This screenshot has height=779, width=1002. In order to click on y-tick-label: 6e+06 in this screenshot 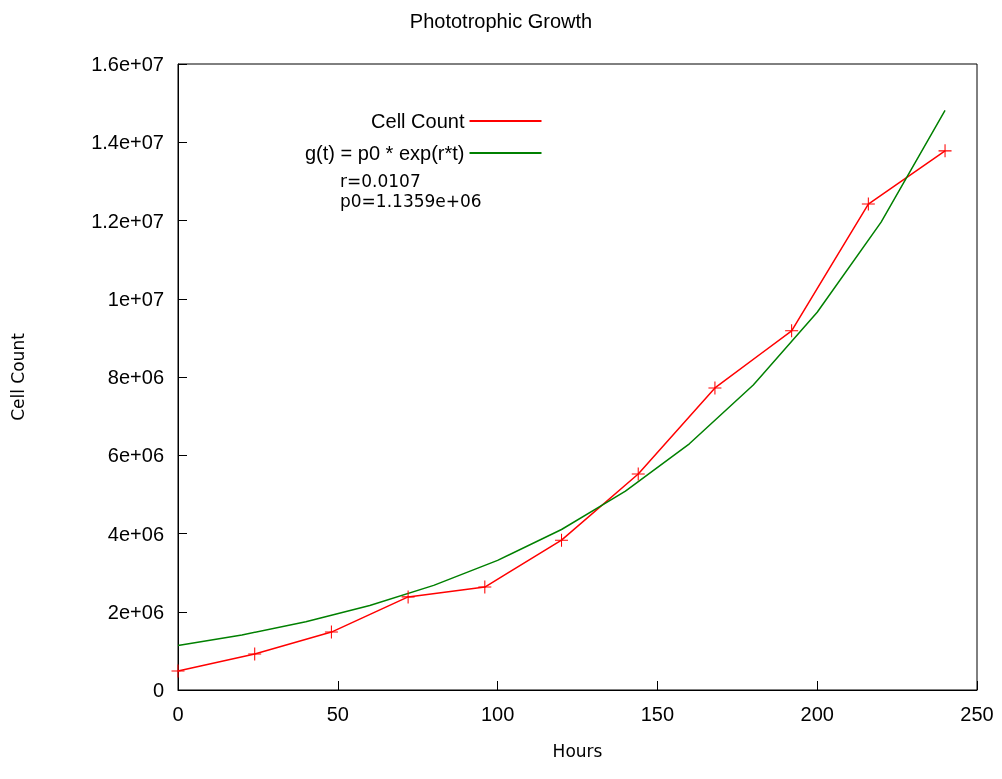, I will do `click(135, 455)`.